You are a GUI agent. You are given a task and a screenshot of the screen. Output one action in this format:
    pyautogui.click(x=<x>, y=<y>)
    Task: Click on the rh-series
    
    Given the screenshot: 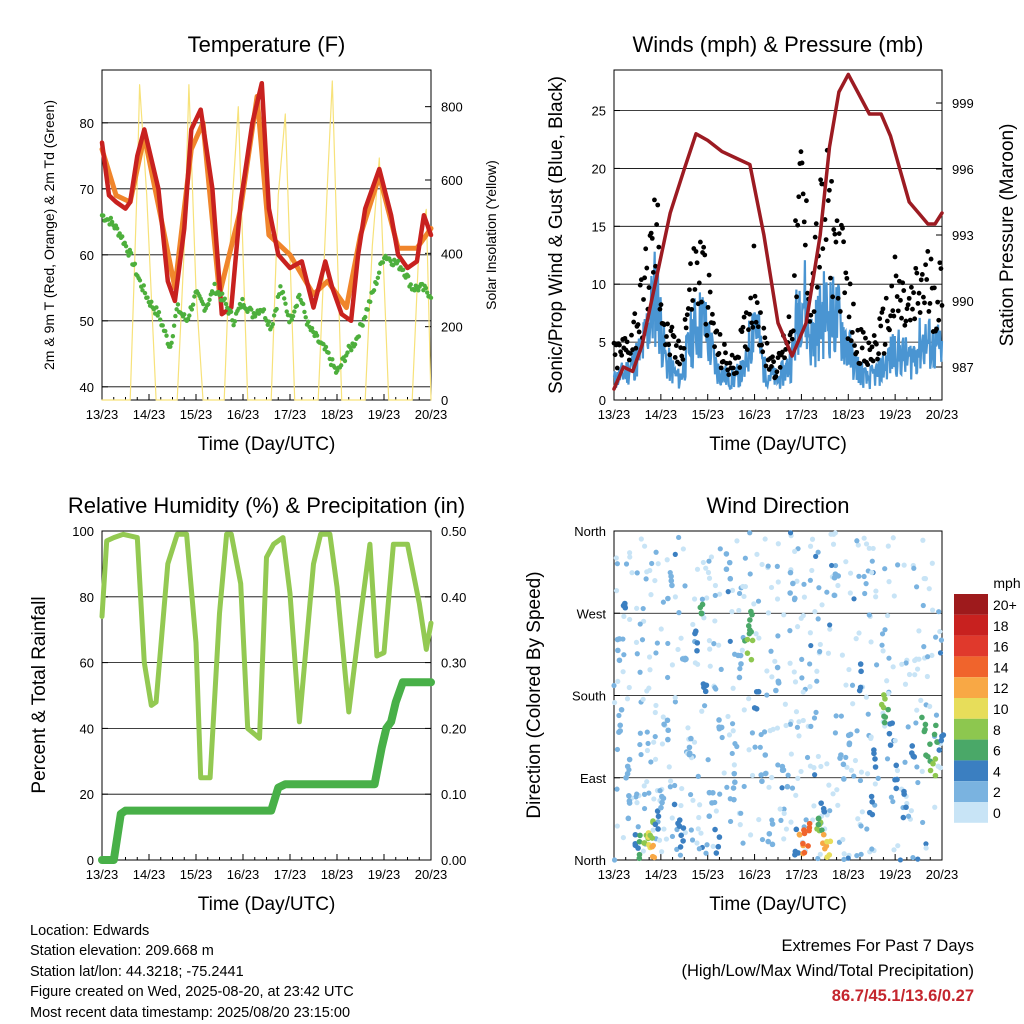 What is the action you would take?
    pyautogui.click(x=266, y=656)
    